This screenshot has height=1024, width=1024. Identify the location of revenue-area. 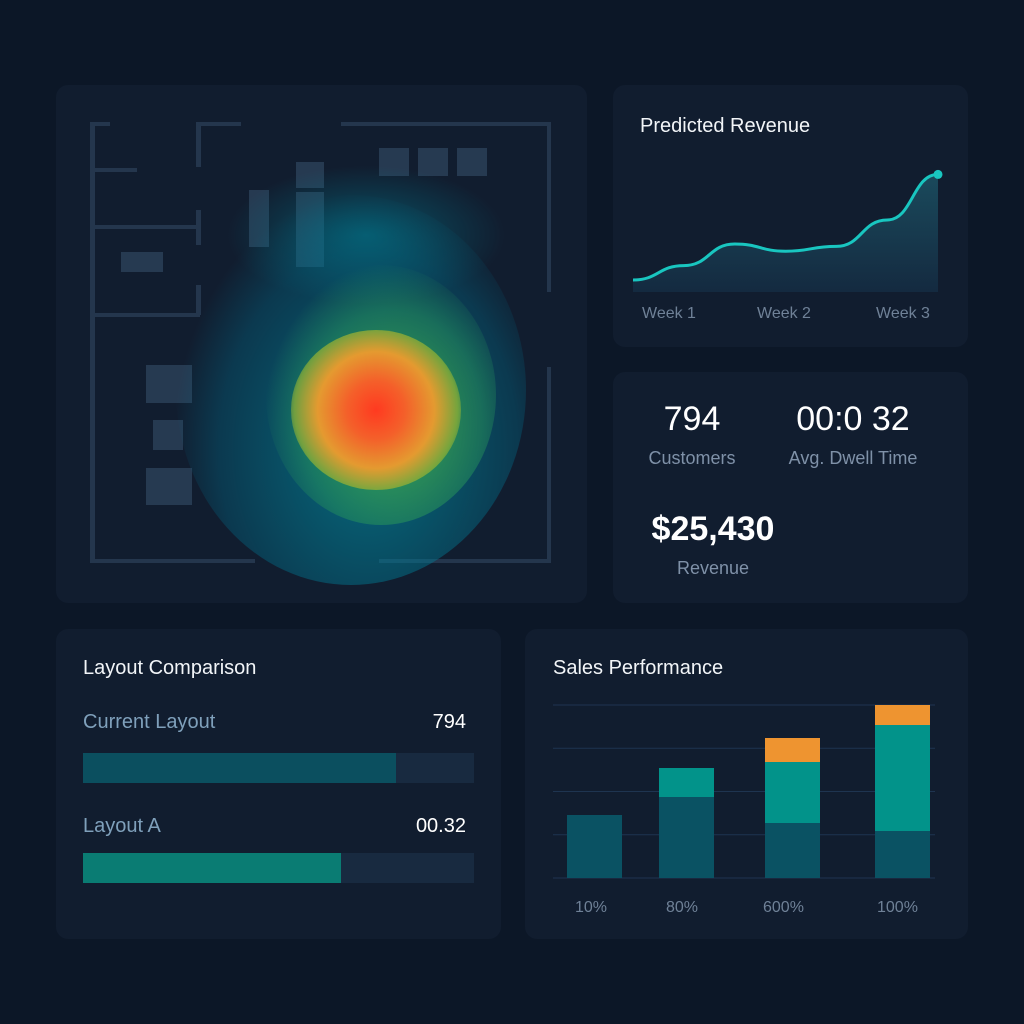
(785, 233).